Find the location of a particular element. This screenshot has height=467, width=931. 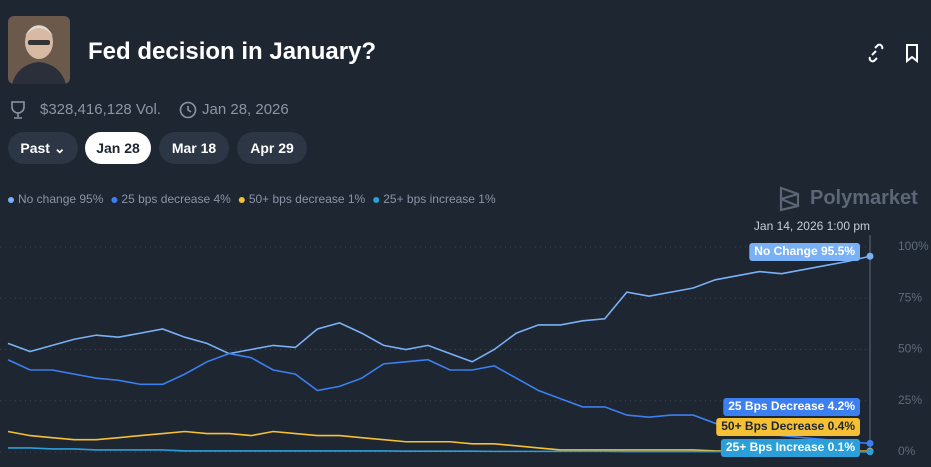

legend-label: 25 bps decrease 4% is located at coordinates (176, 199).